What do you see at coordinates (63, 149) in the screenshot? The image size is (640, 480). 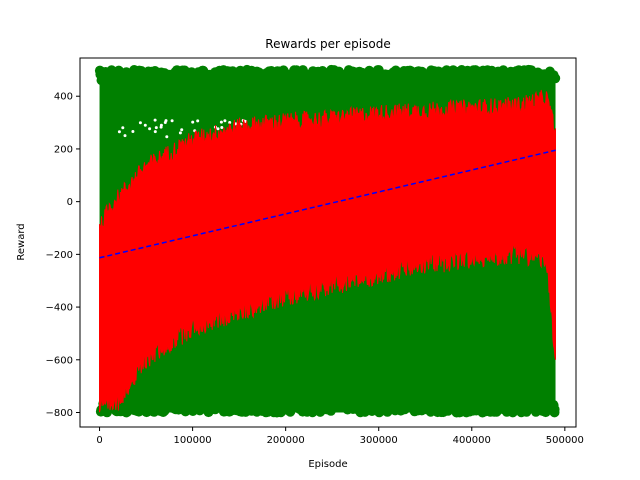 I see `y-tick-label: 200` at bounding box center [63, 149].